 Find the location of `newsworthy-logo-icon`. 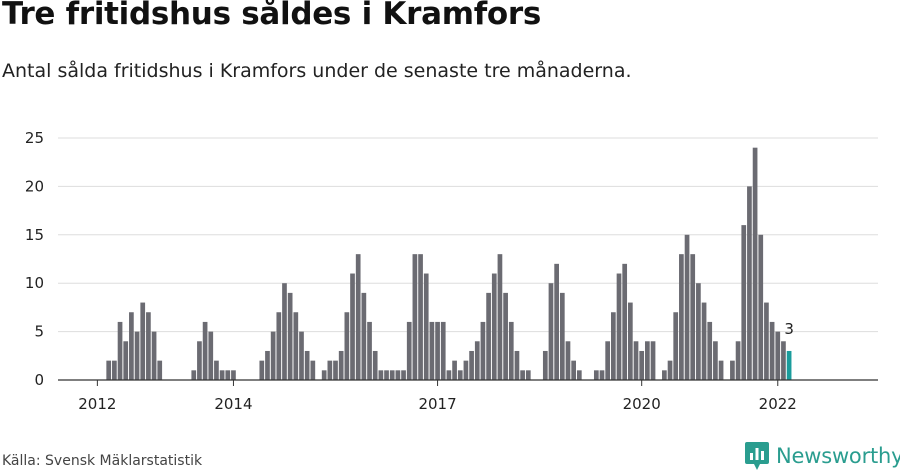

newsworthy-logo-icon is located at coordinates (757, 456).